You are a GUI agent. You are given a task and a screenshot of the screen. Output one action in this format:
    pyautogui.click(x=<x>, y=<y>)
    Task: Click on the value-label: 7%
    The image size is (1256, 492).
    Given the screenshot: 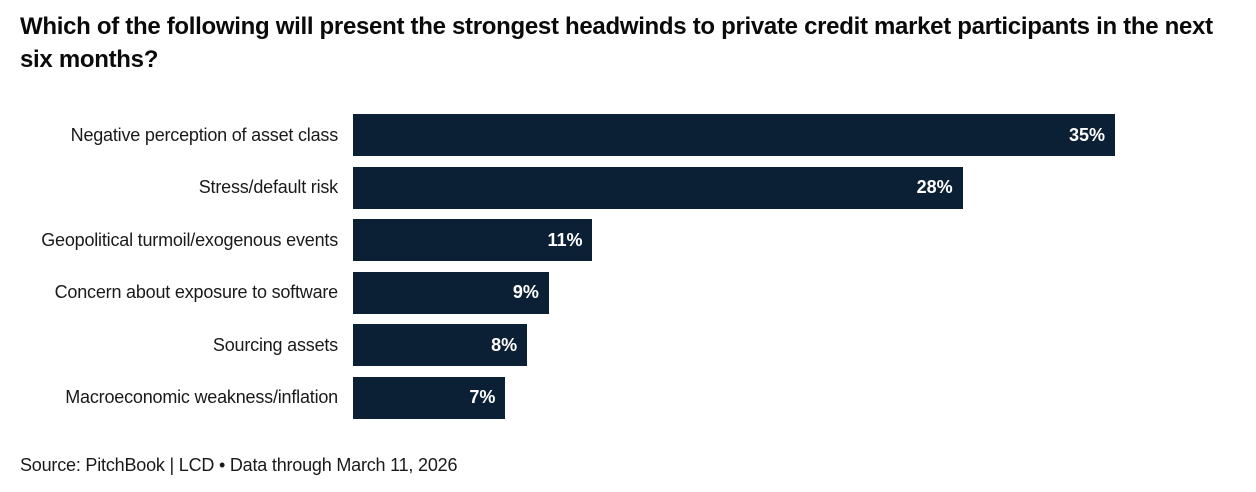 What is the action you would take?
    pyautogui.click(x=482, y=397)
    